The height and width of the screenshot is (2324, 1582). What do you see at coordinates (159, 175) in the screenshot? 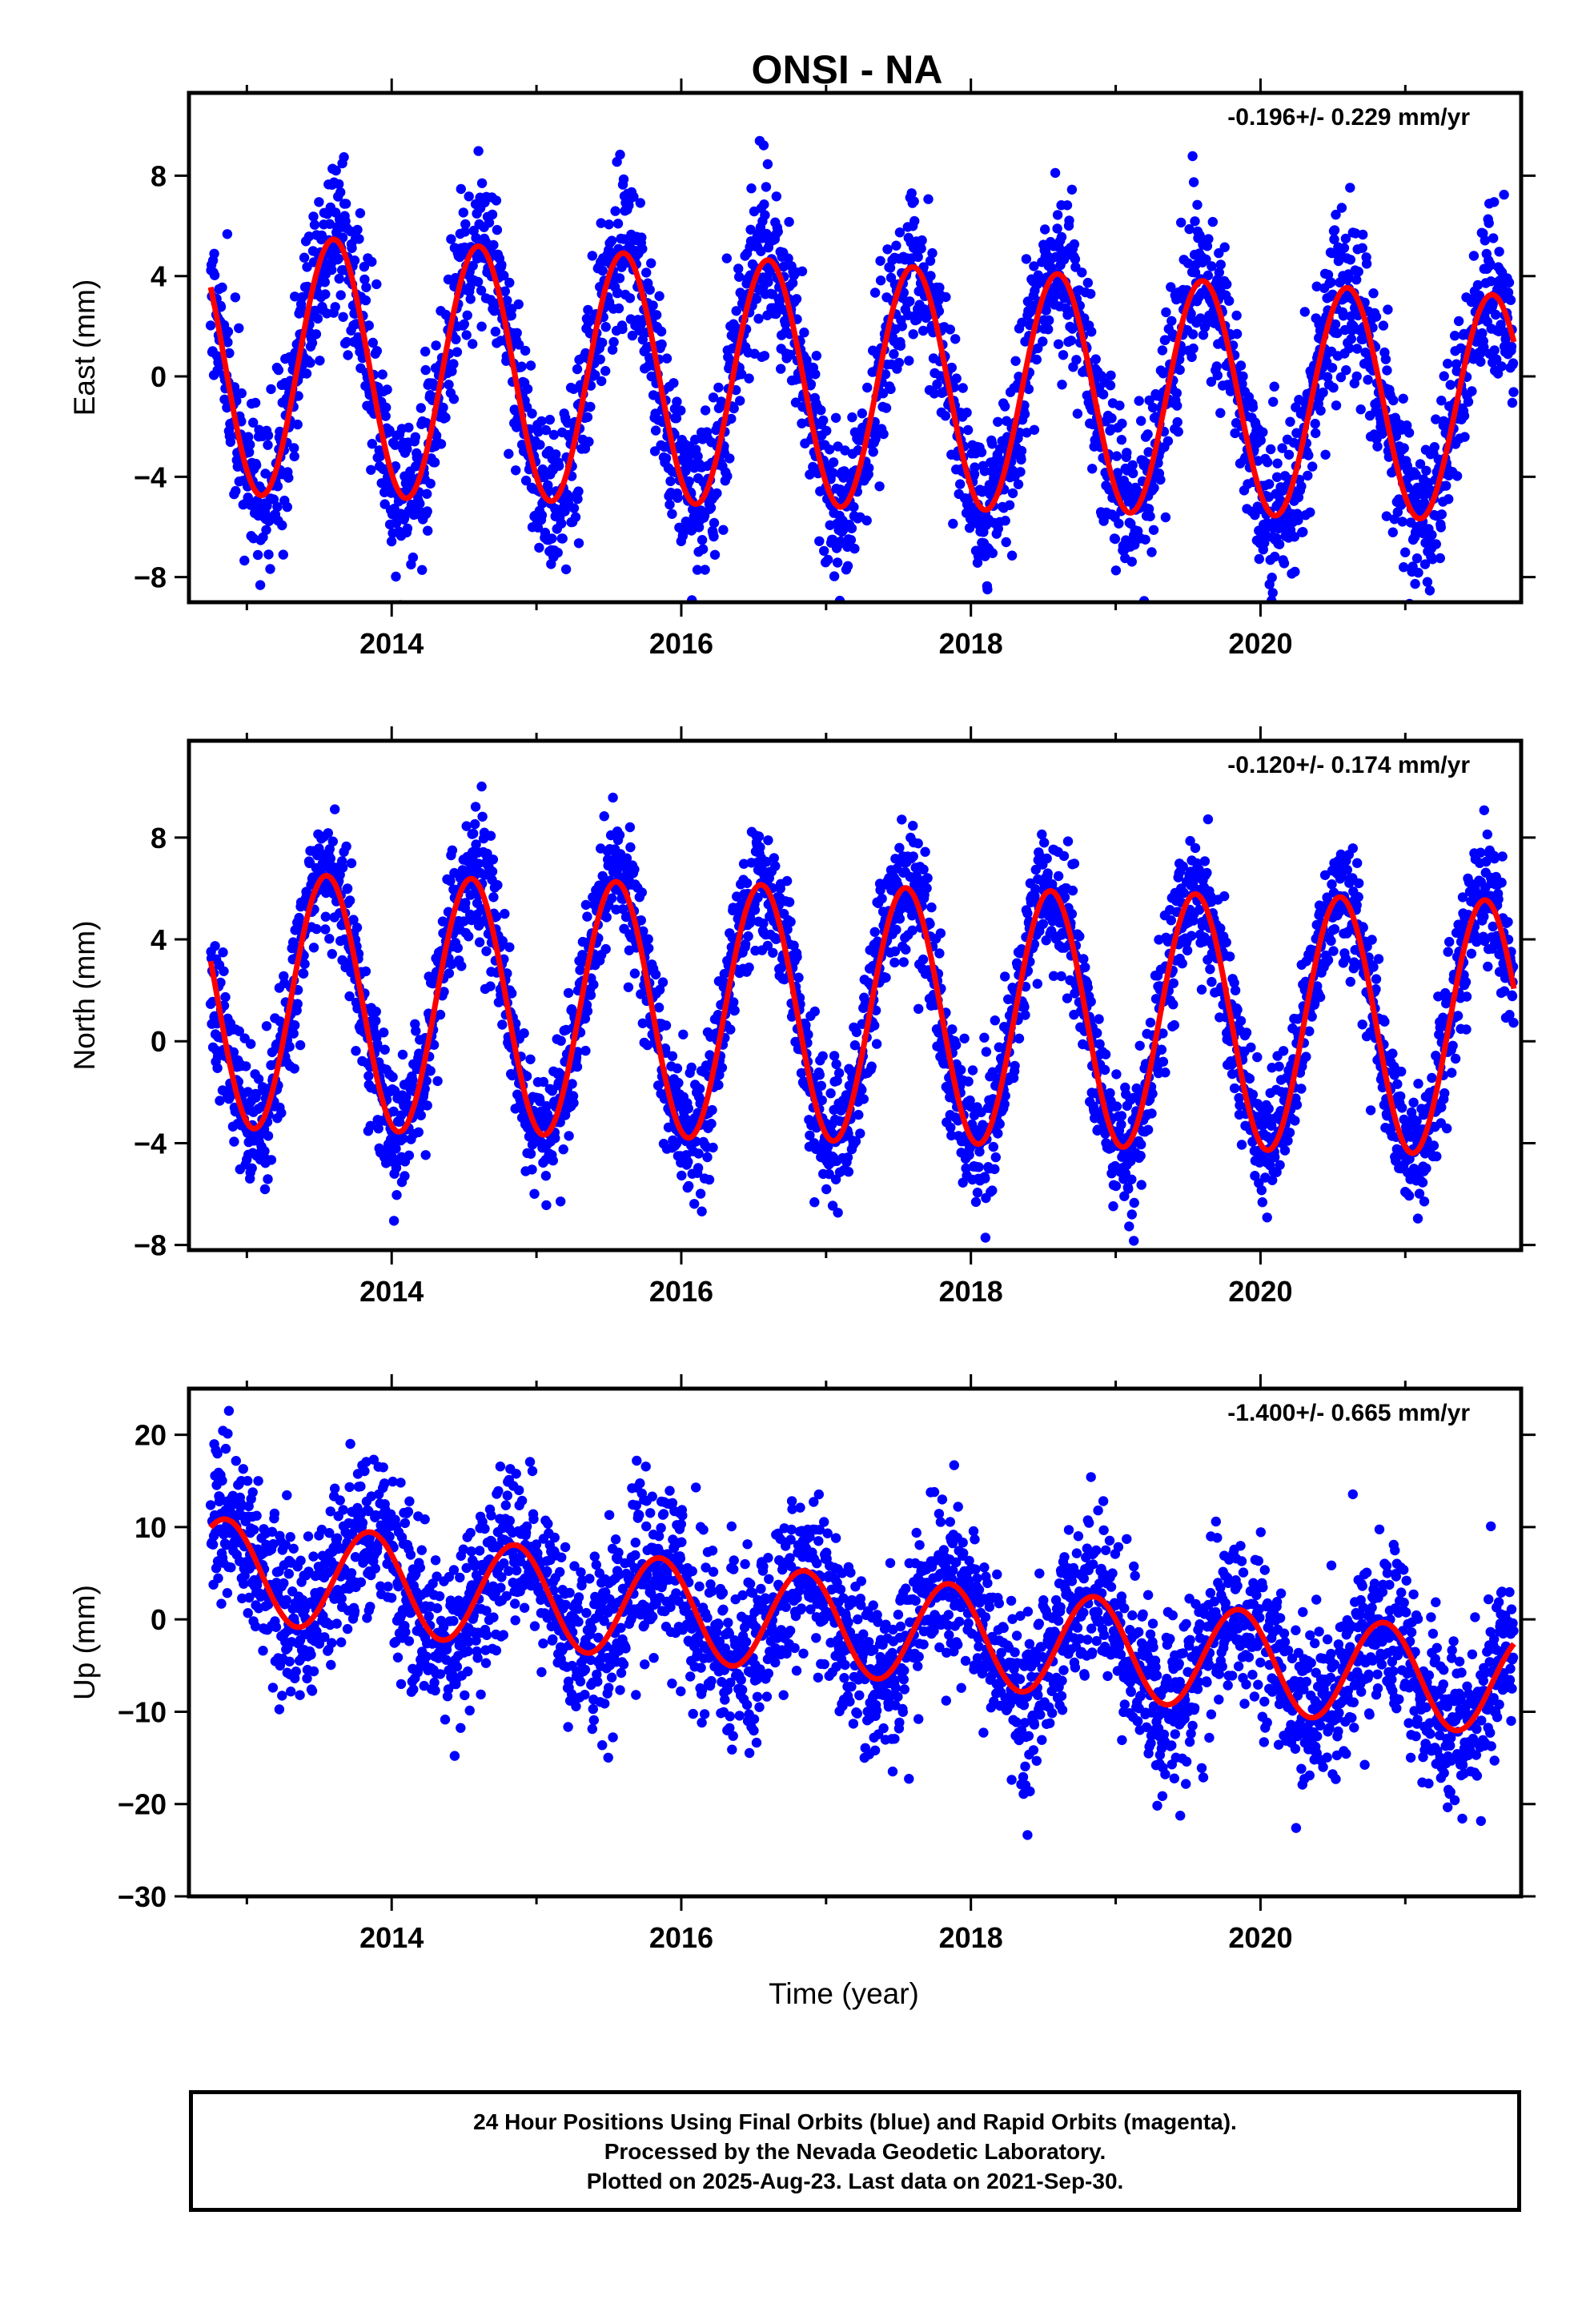
I see `y-tick-label: 8` at bounding box center [159, 175].